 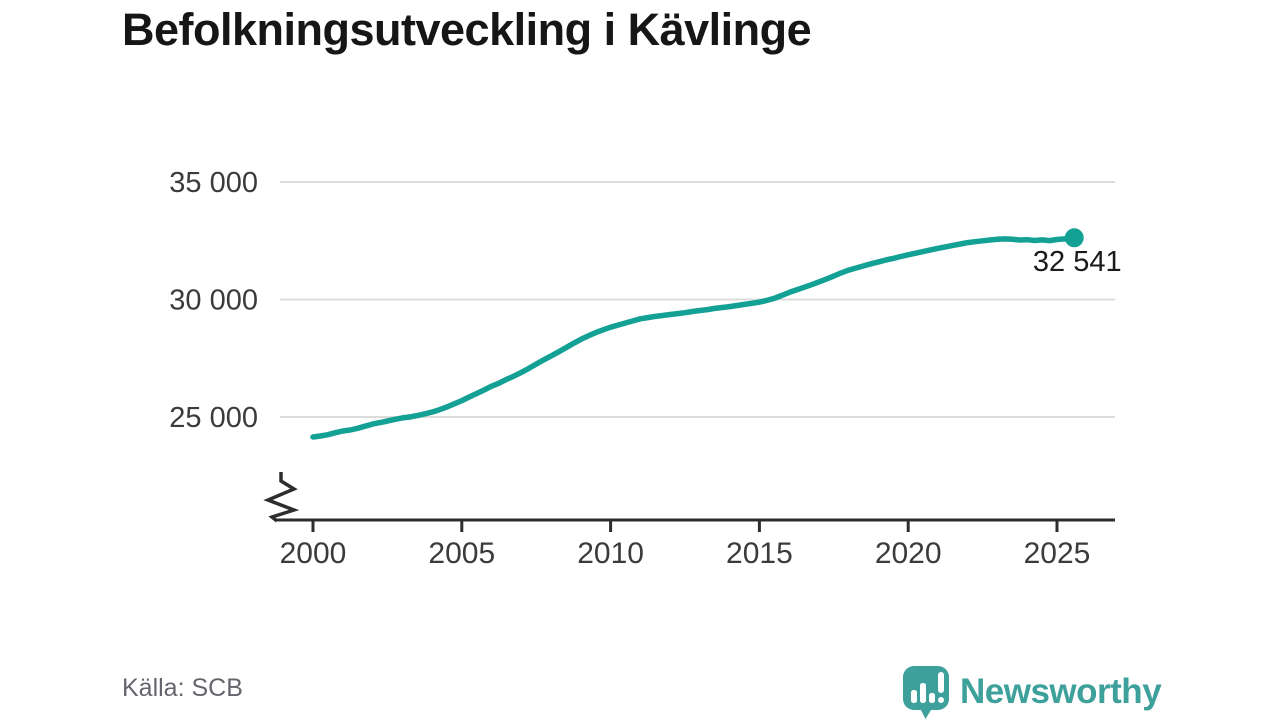 I want to click on newsworthy-speech-bubble-icon, so click(x=926, y=692).